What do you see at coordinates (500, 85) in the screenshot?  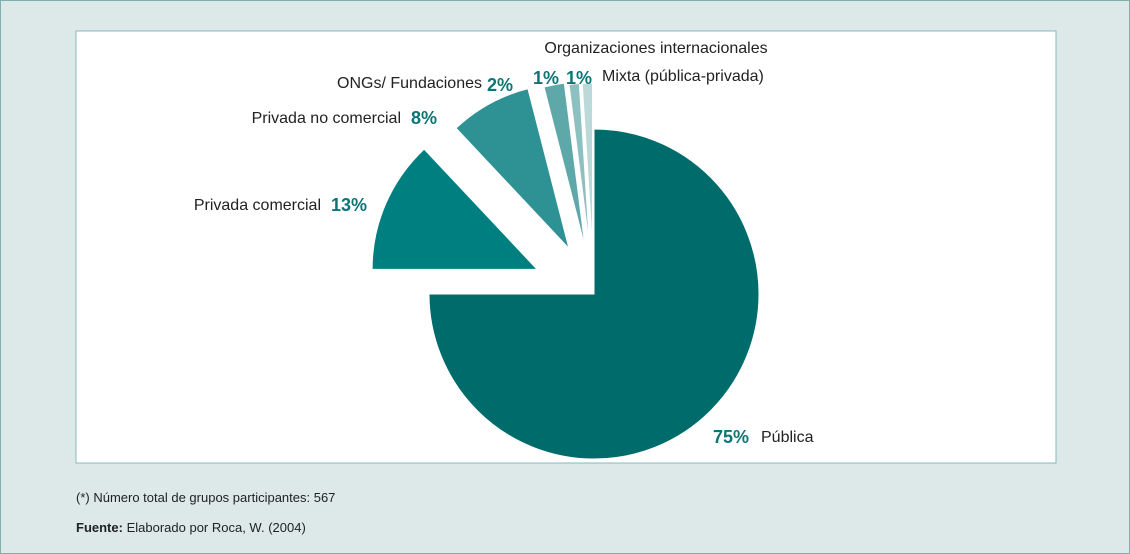 I see `value-label: 2%` at bounding box center [500, 85].